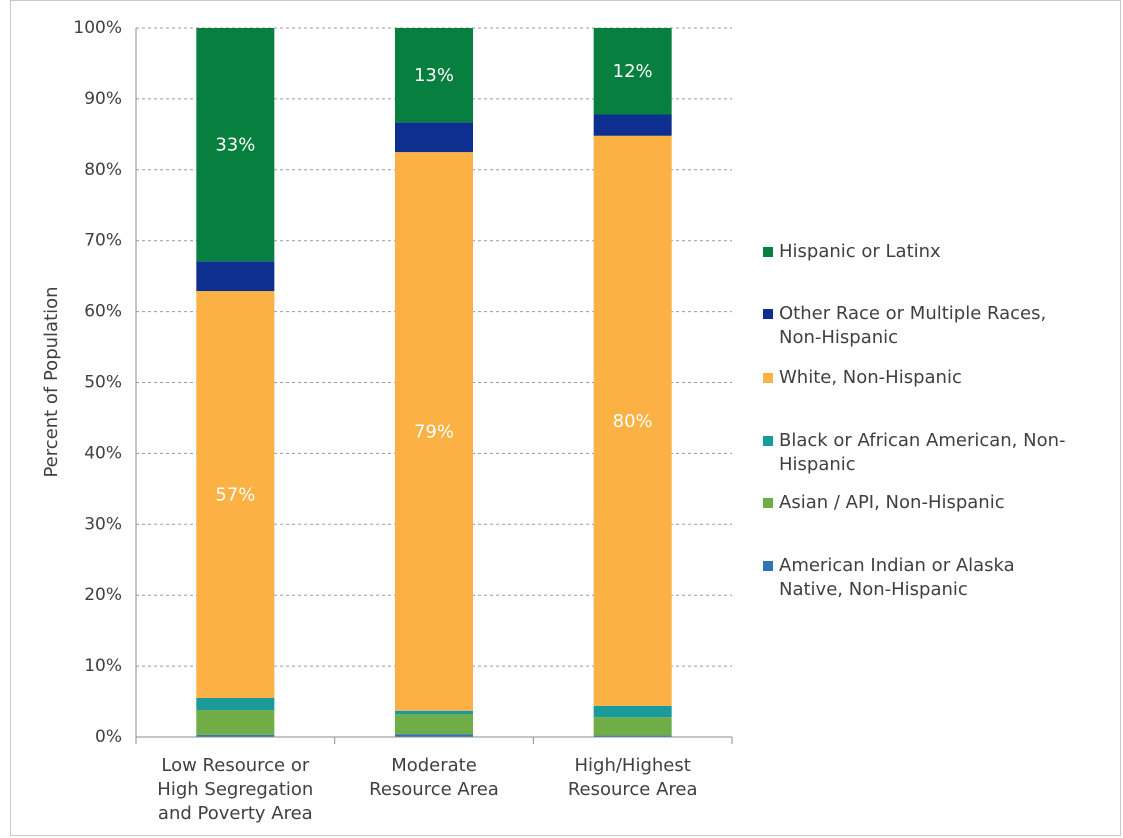 This screenshot has height=838, width=1123. Describe the element at coordinates (870, 377) in the screenshot. I see `legend-label: White, Non-Hispanic` at that location.